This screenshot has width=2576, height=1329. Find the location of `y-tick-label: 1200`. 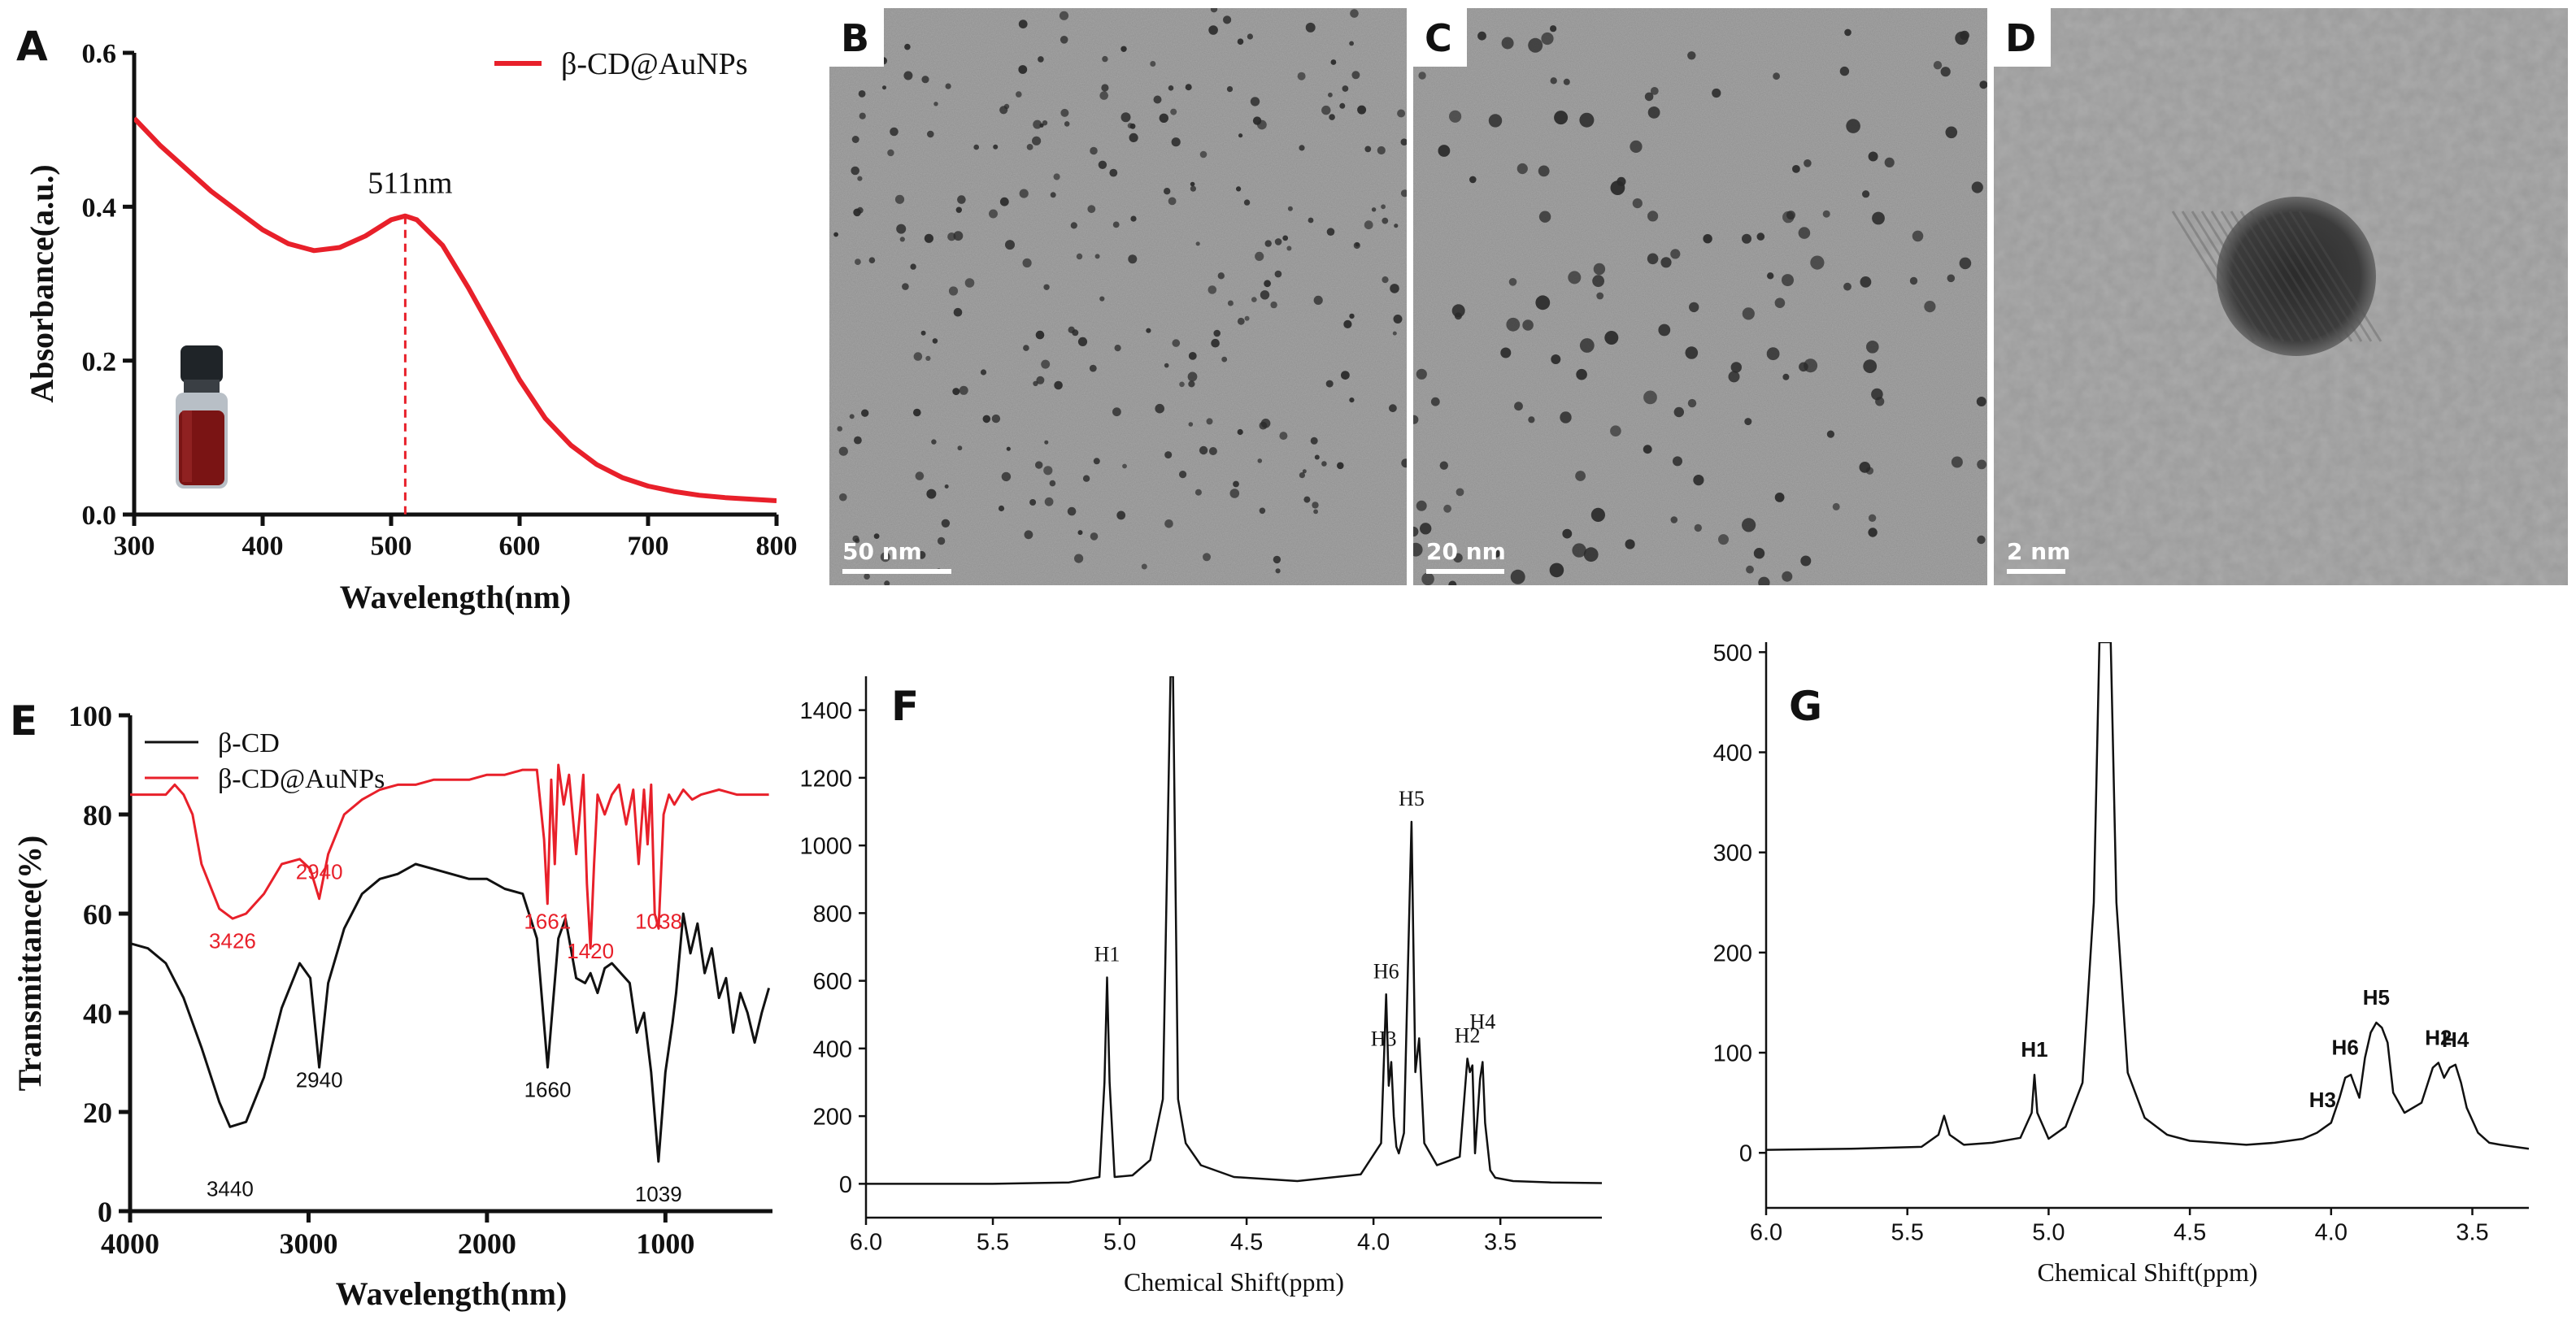

y-tick-label: 1200 is located at coordinates (826, 779).